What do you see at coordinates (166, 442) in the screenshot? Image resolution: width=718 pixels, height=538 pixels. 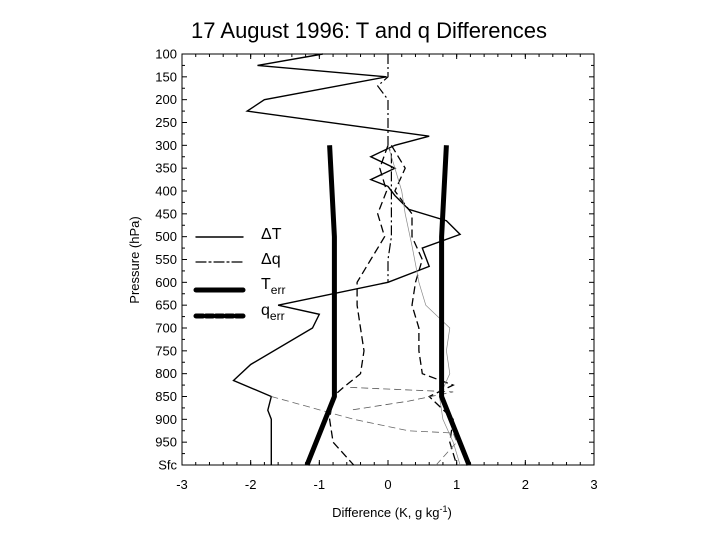 I see `y-tick-label: 950` at bounding box center [166, 442].